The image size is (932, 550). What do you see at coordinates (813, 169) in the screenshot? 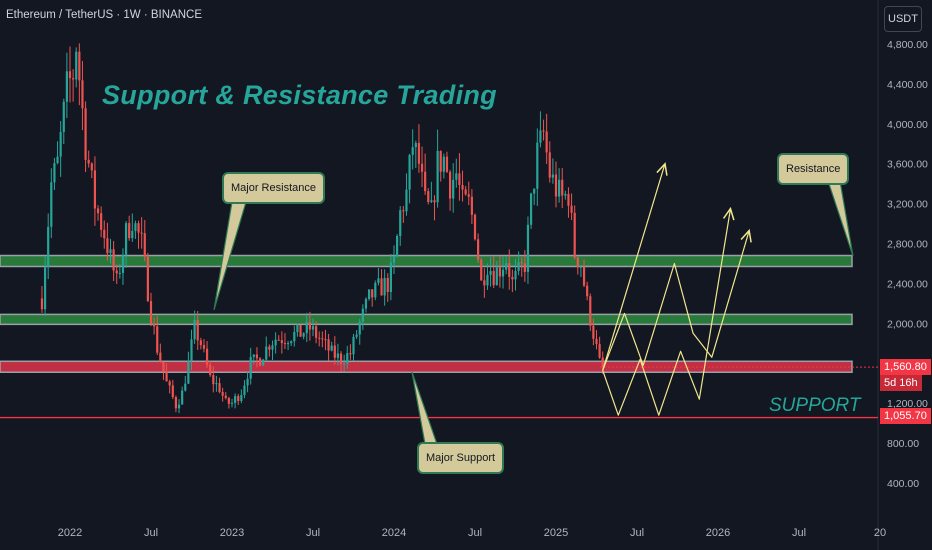
I see `callout-resistance: Resistance` at bounding box center [813, 169].